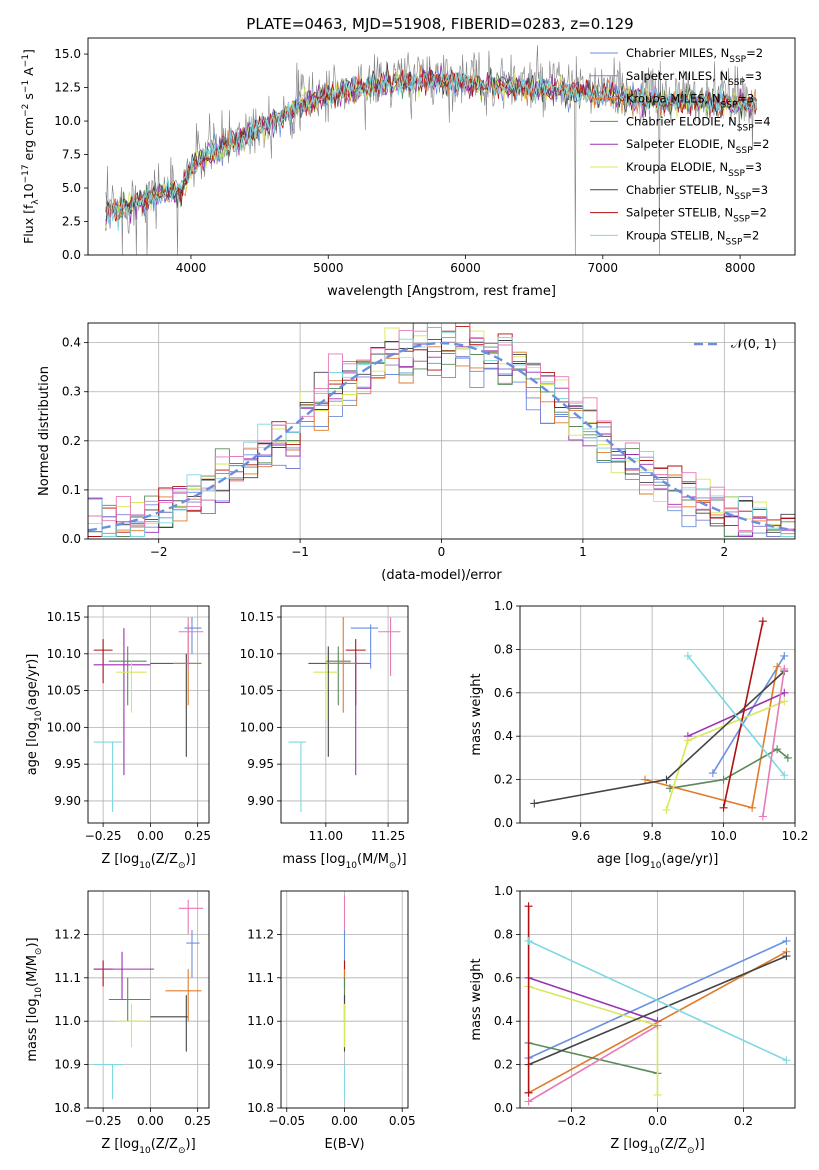 The image size is (819, 1170). Describe the element at coordinates (442, 552) in the screenshot. I see `residual-hist-axes-xtick-label-2: 0` at that location.